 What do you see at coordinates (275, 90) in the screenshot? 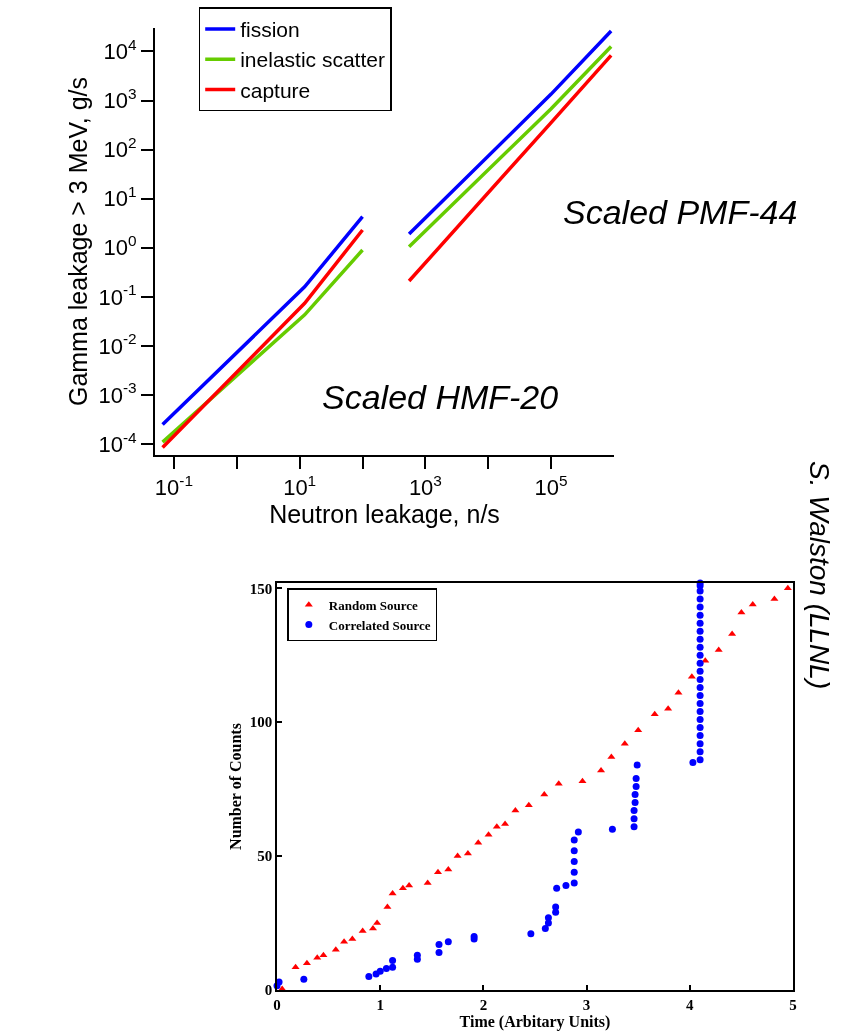
I see `legend-label: capture` at bounding box center [275, 90].